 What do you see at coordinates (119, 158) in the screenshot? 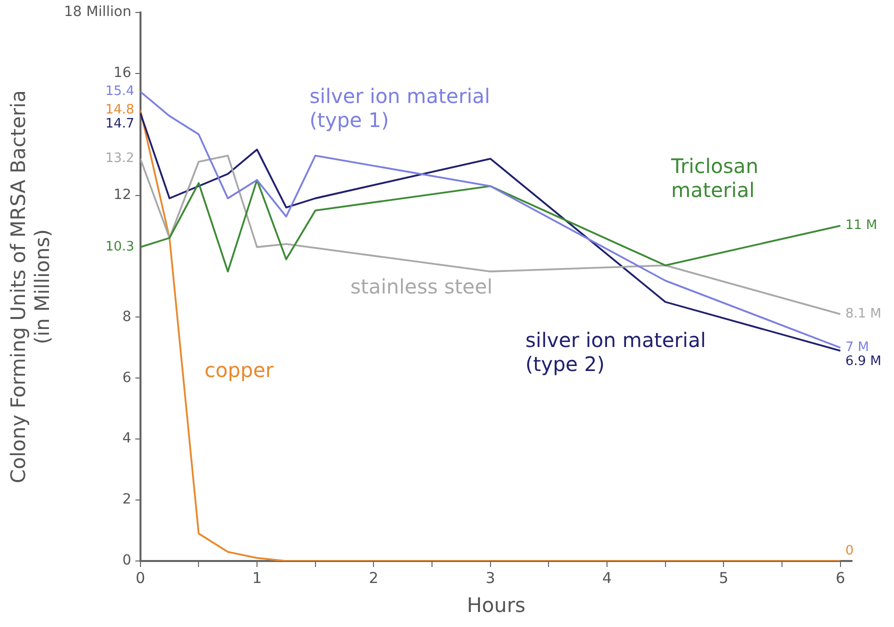
I see `data-label: 13.2` at bounding box center [119, 158].